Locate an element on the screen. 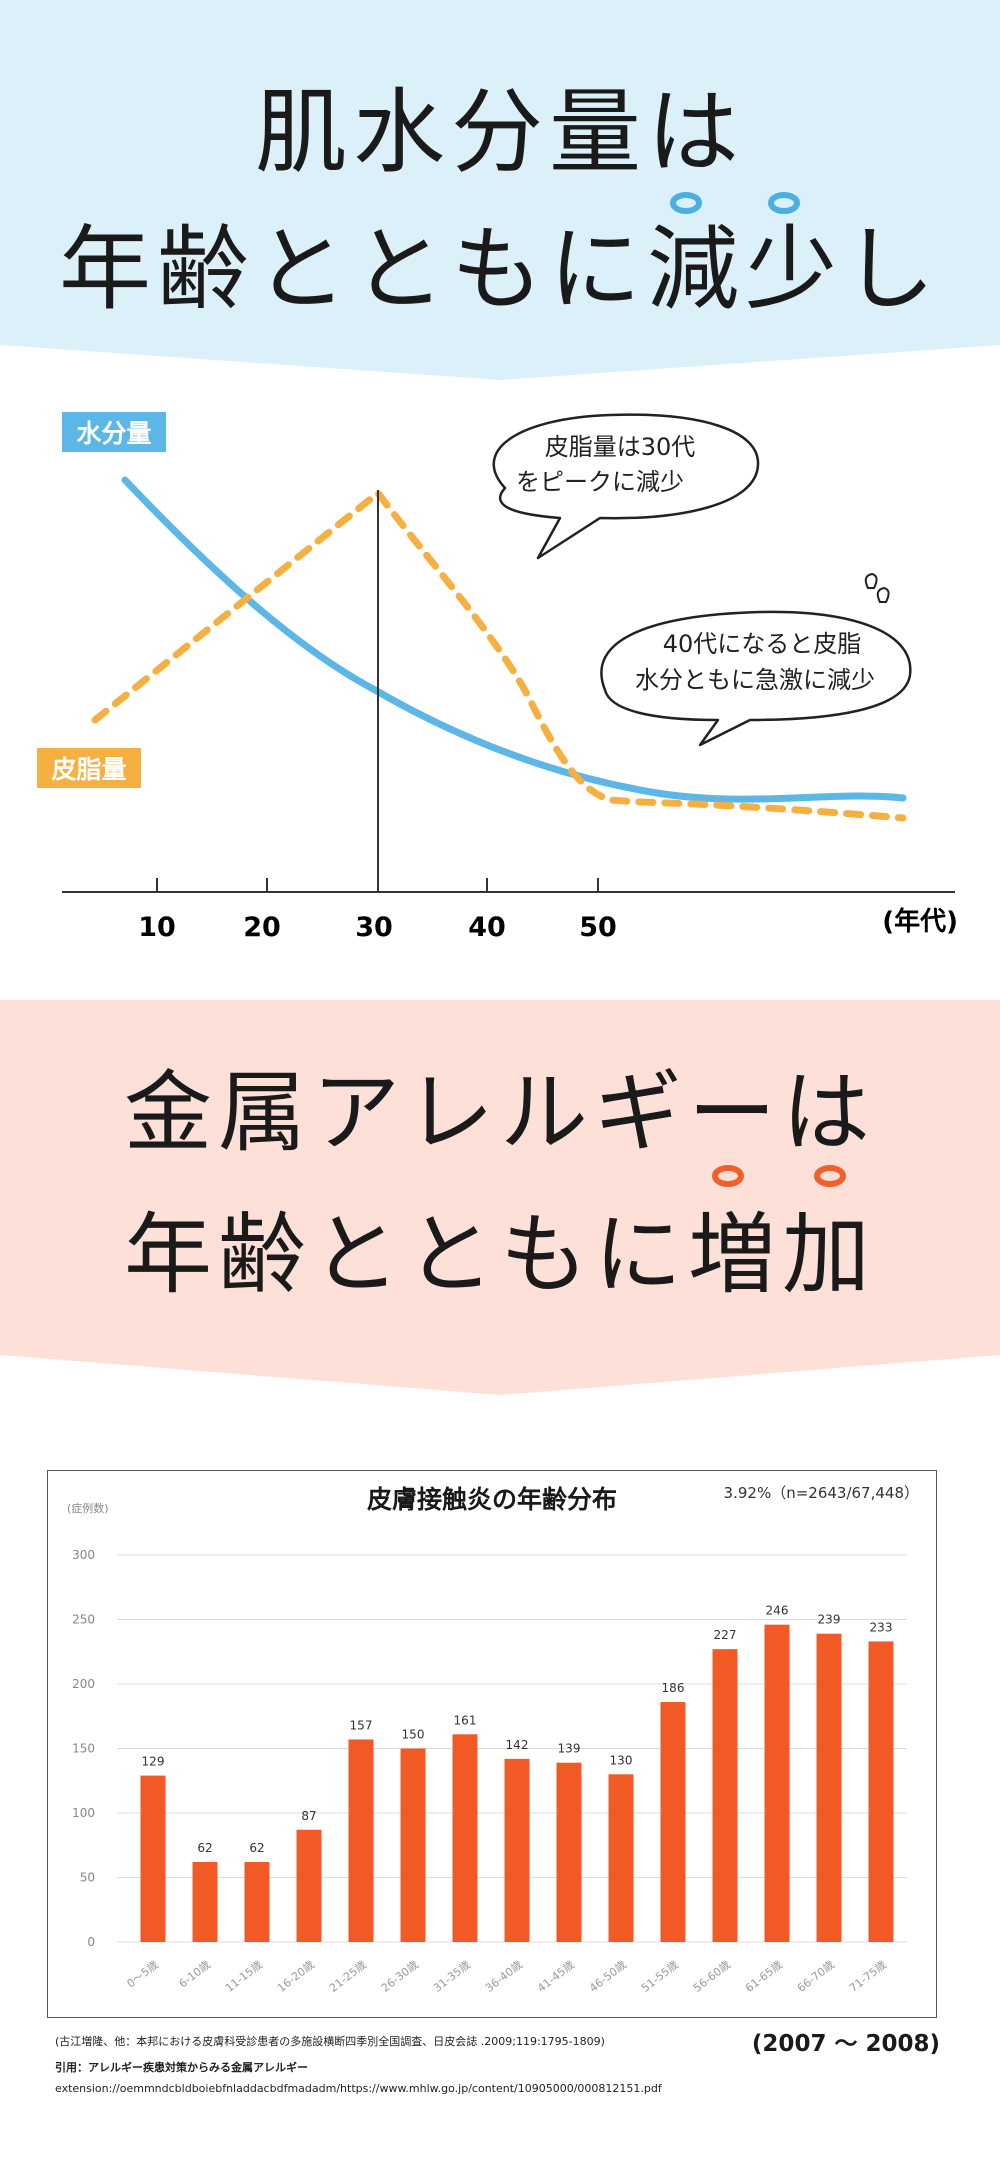  data-label: 129 is located at coordinates (153, 1762).